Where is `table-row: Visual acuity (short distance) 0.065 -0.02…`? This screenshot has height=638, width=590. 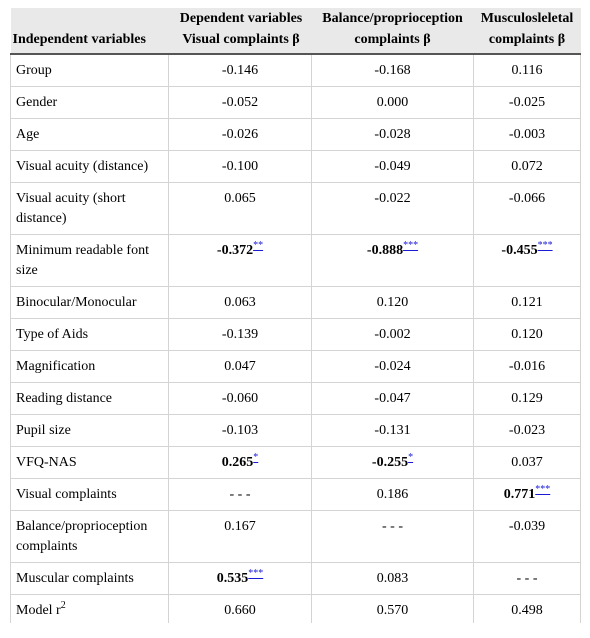 table-row: Visual acuity (short distance) 0.065 -0.02… is located at coordinates (295, 208).